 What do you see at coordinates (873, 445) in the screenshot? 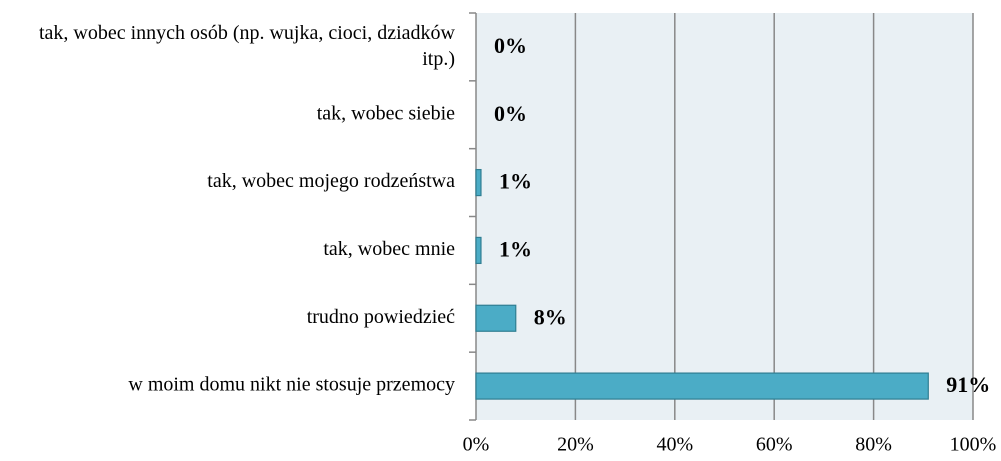
I see `x-tick-label: 80%` at bounding box center [873, 445].